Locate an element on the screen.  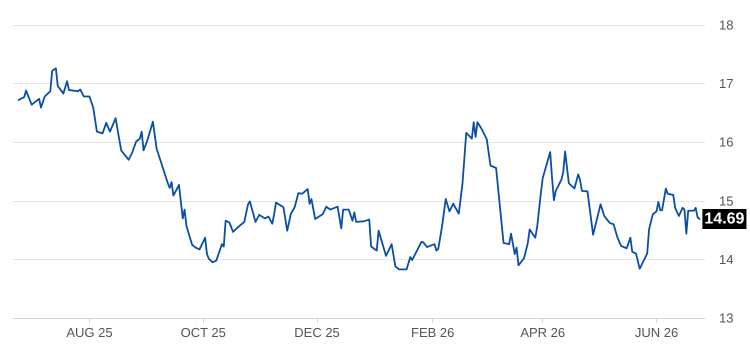
x-tick-label: FEB 26 is located at coordinates (432, 332).